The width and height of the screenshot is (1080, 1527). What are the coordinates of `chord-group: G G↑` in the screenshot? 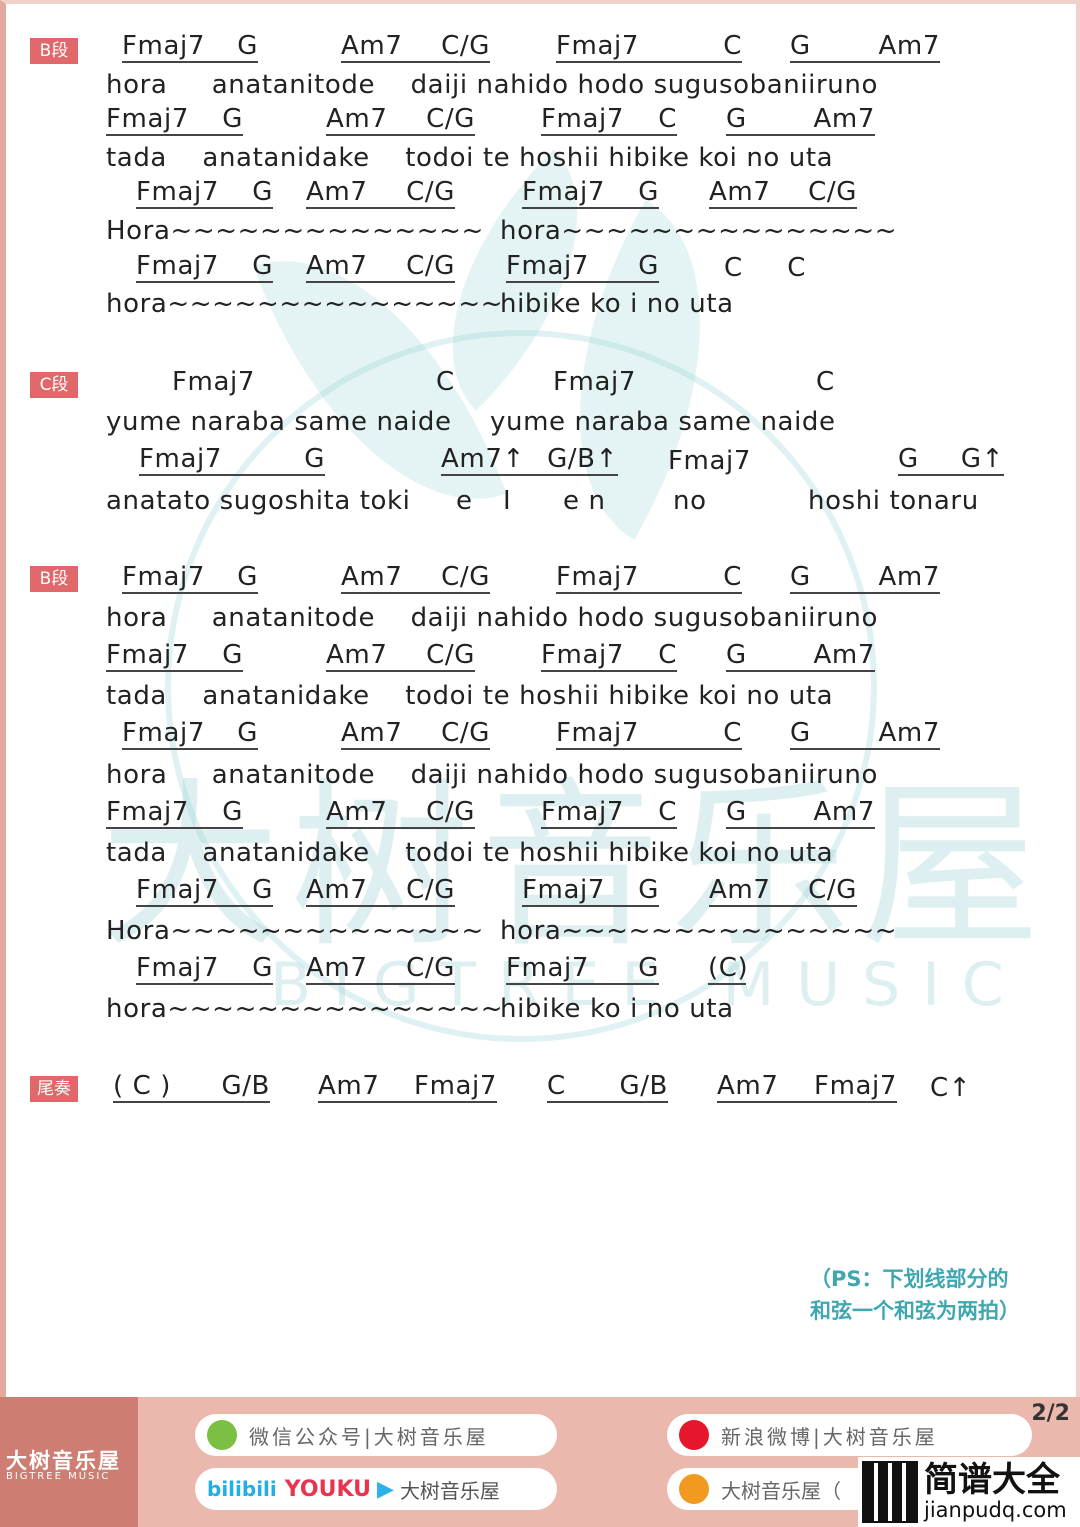 It's located at (951, 460).